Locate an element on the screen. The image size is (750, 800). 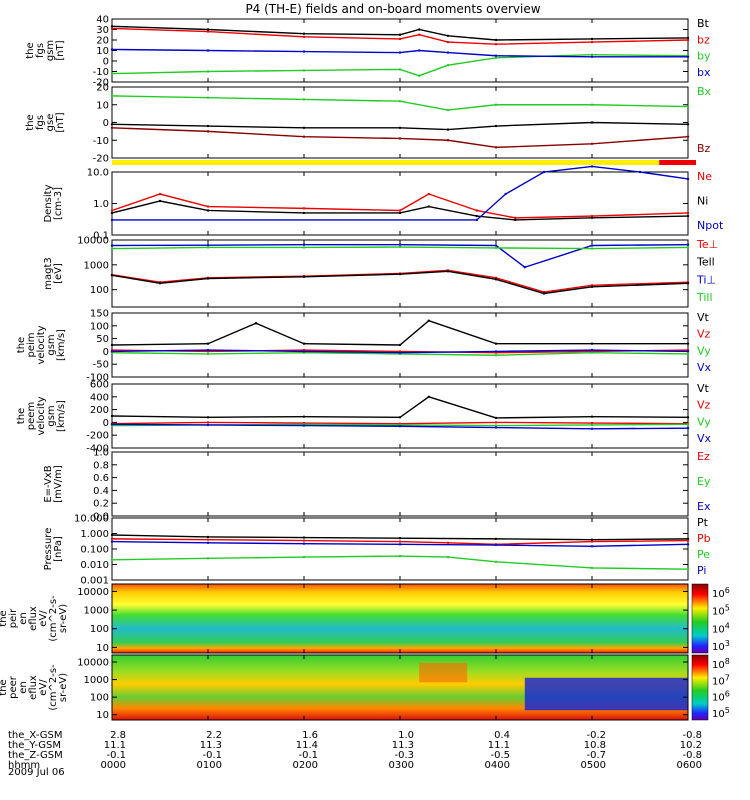
y-tick-label: 150 is located at coordinates (99, 314).